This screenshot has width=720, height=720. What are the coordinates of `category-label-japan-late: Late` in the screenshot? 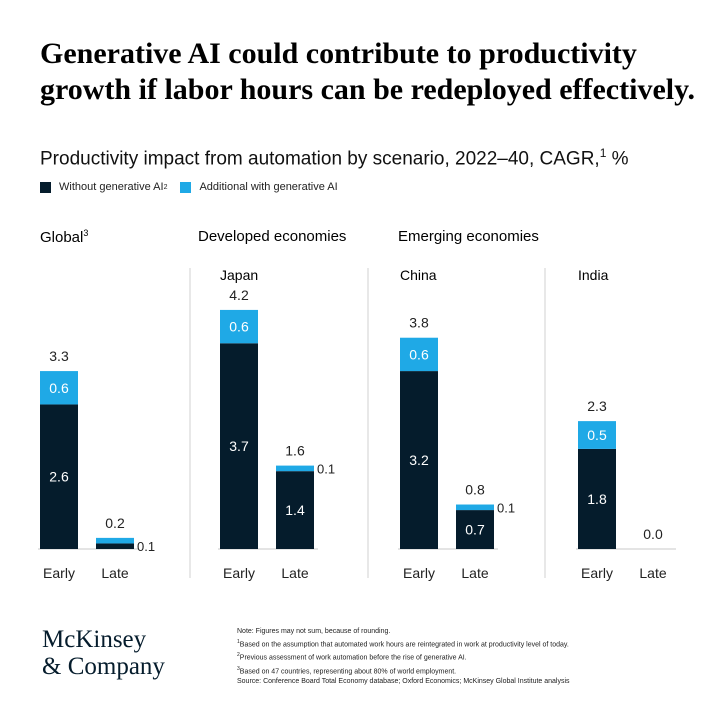 It's located at (294, 573).